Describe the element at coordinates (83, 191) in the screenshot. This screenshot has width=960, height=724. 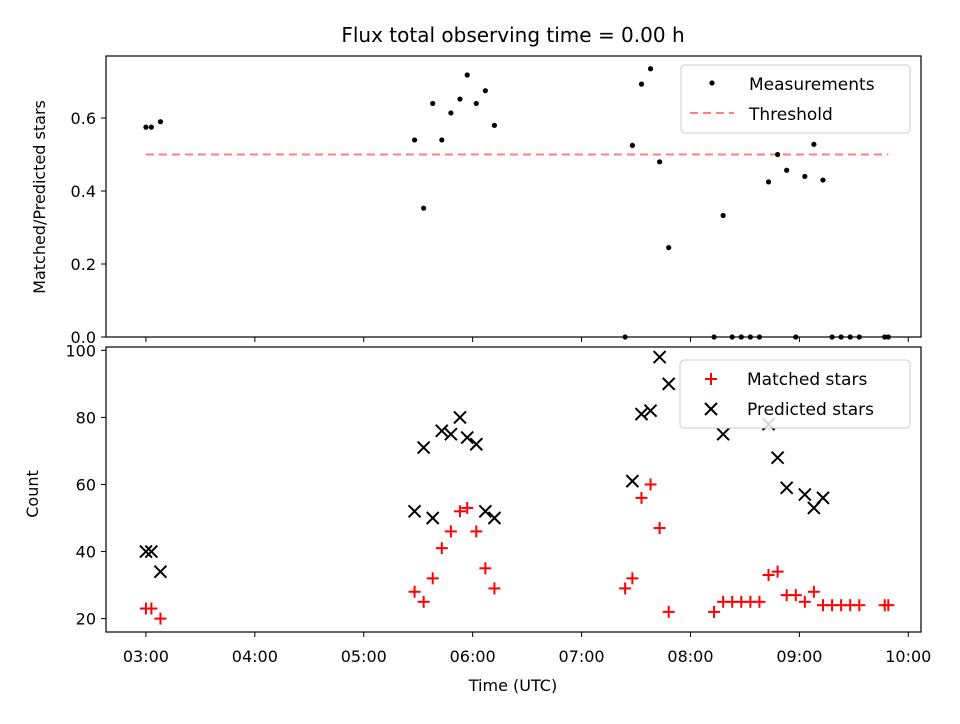
I see `top-y-tick-label: 0.4` at that location.